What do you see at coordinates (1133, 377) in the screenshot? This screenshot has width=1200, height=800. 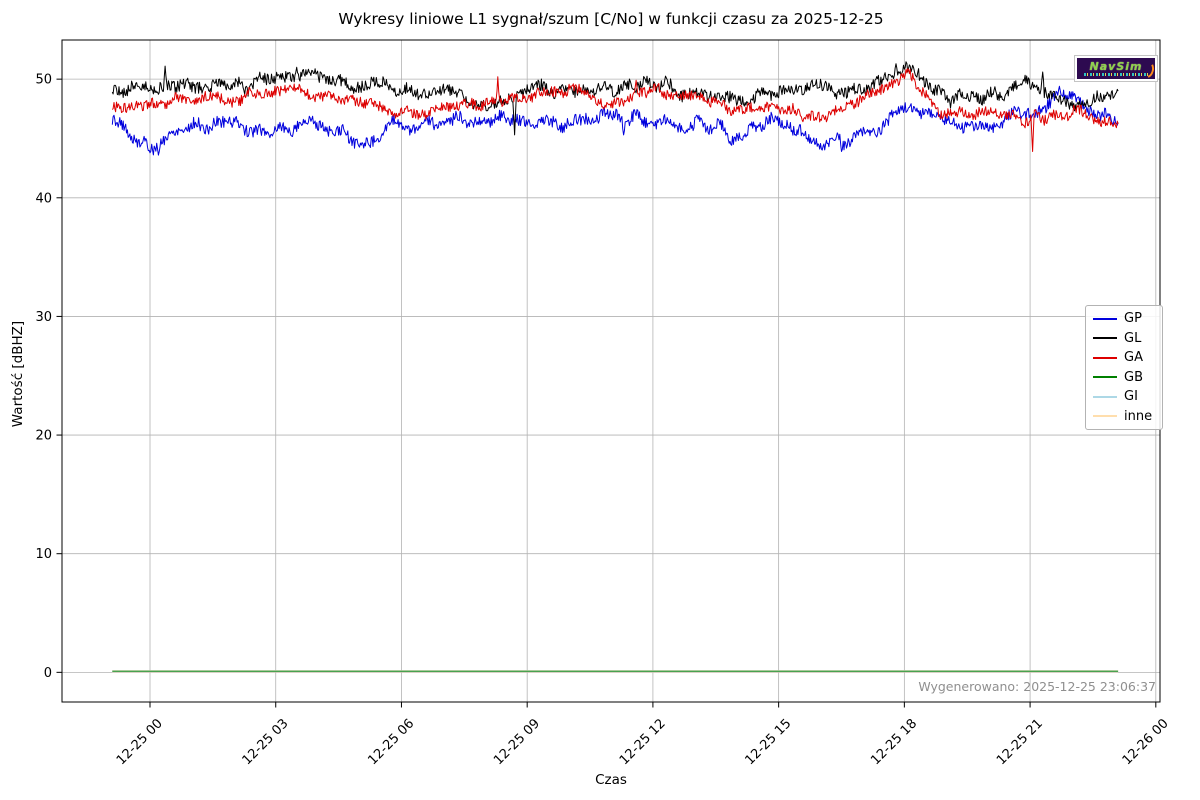 I see `legend-label-GB: GB` at bounding box center [1133, 377].